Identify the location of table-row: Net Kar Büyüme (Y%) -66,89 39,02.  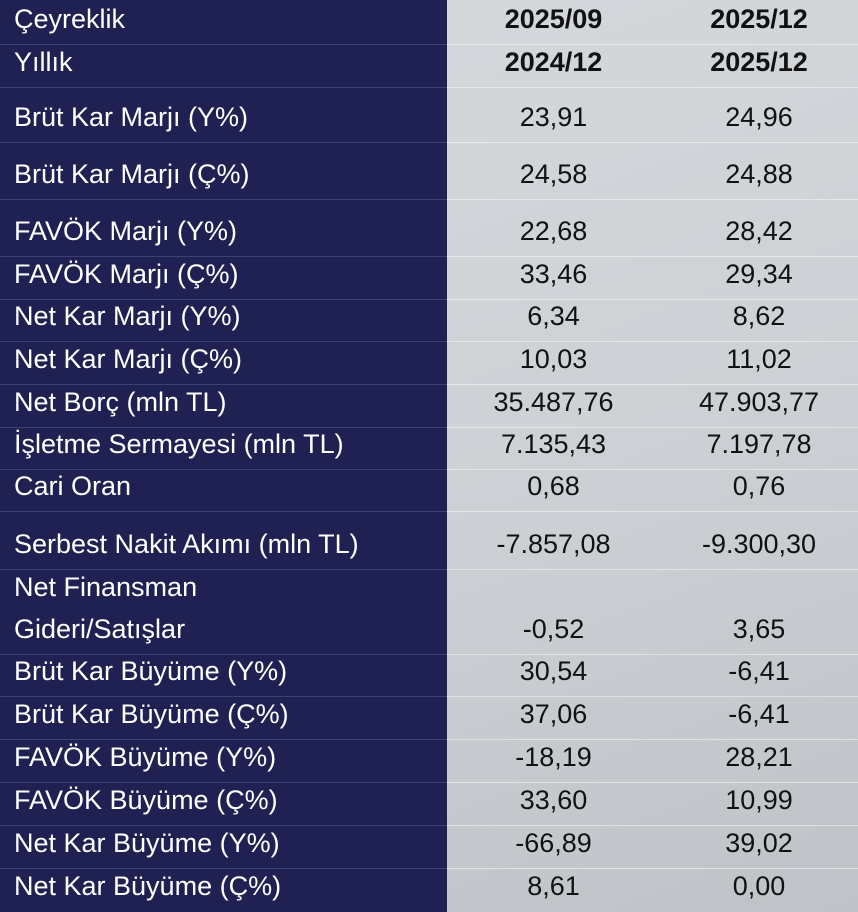
(429, 847).